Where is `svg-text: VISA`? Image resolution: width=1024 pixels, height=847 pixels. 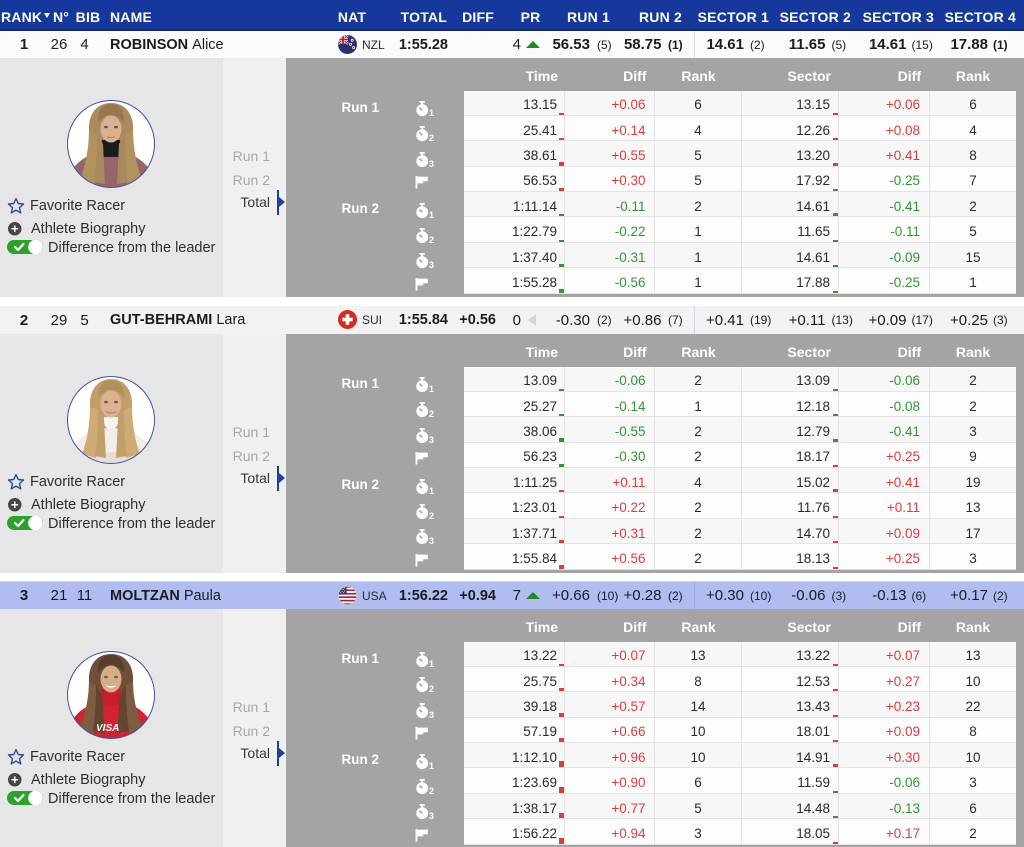 svg-text: VISA is located at coordinates (107, 728).